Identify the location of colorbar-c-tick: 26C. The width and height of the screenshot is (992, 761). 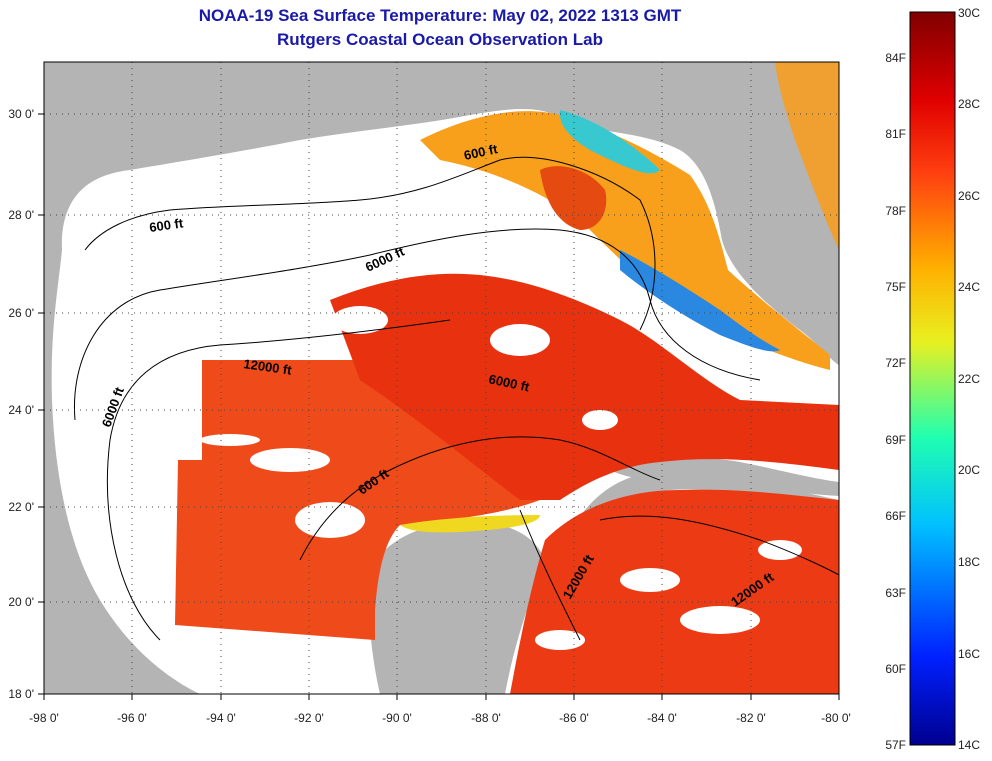
(969, 196).